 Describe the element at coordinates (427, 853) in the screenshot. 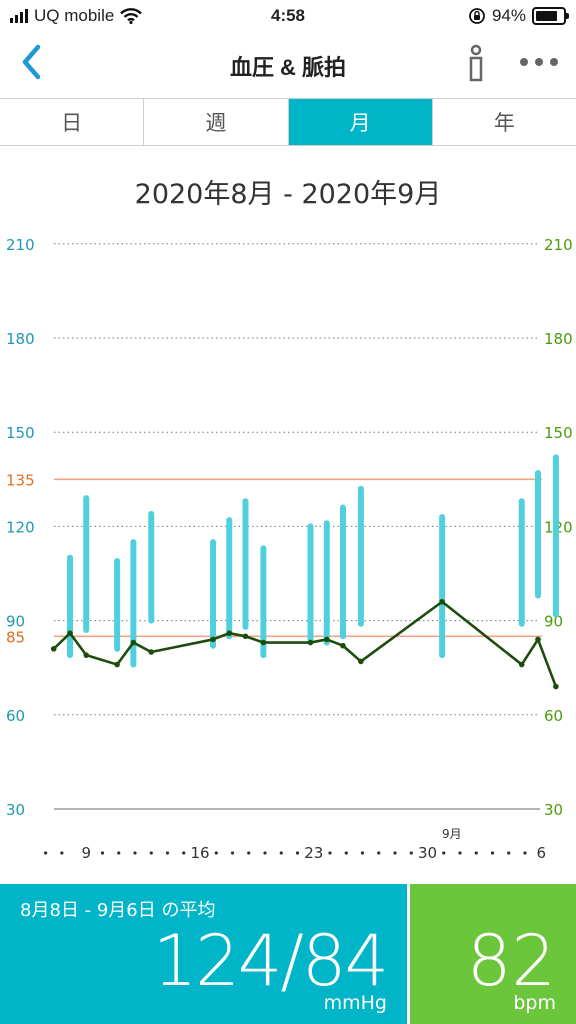

I see `x-tick-label: 30` at that location.